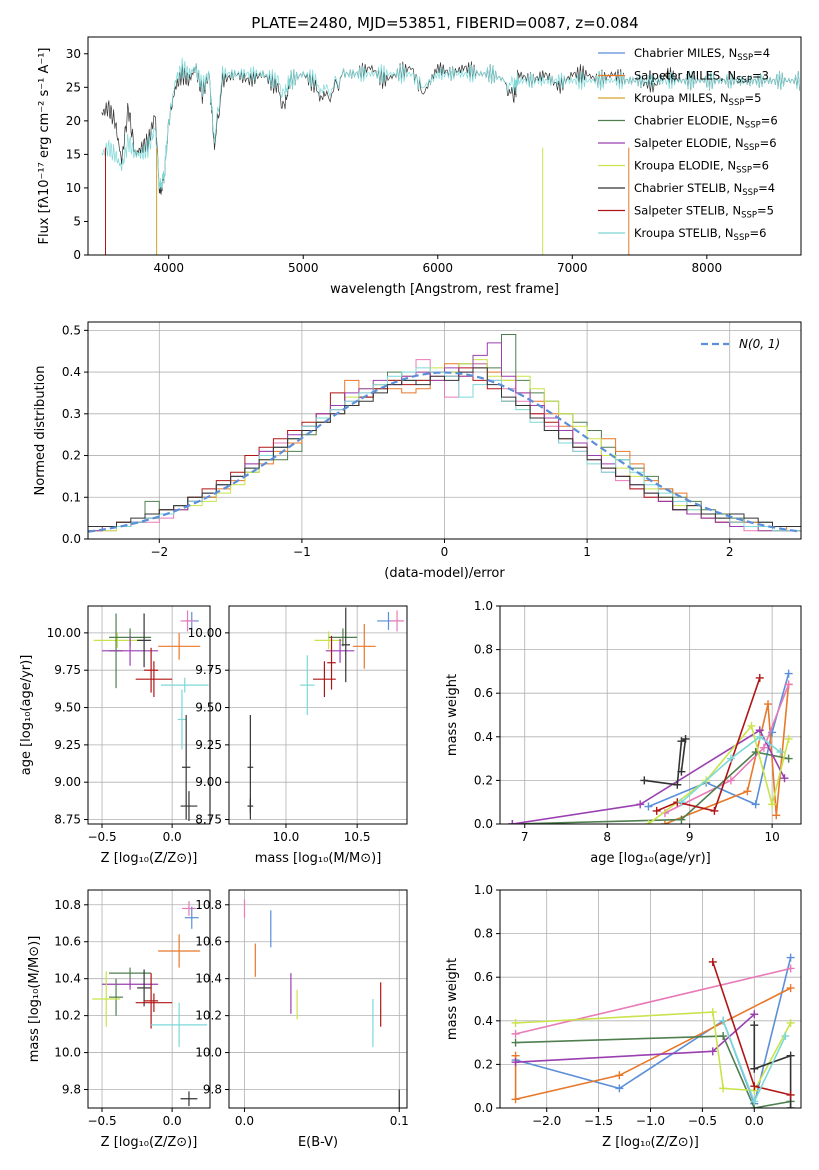 This screenshot has width=819, height=1170. I want to click on y-axis-label: mass weight, so click(452, 715).